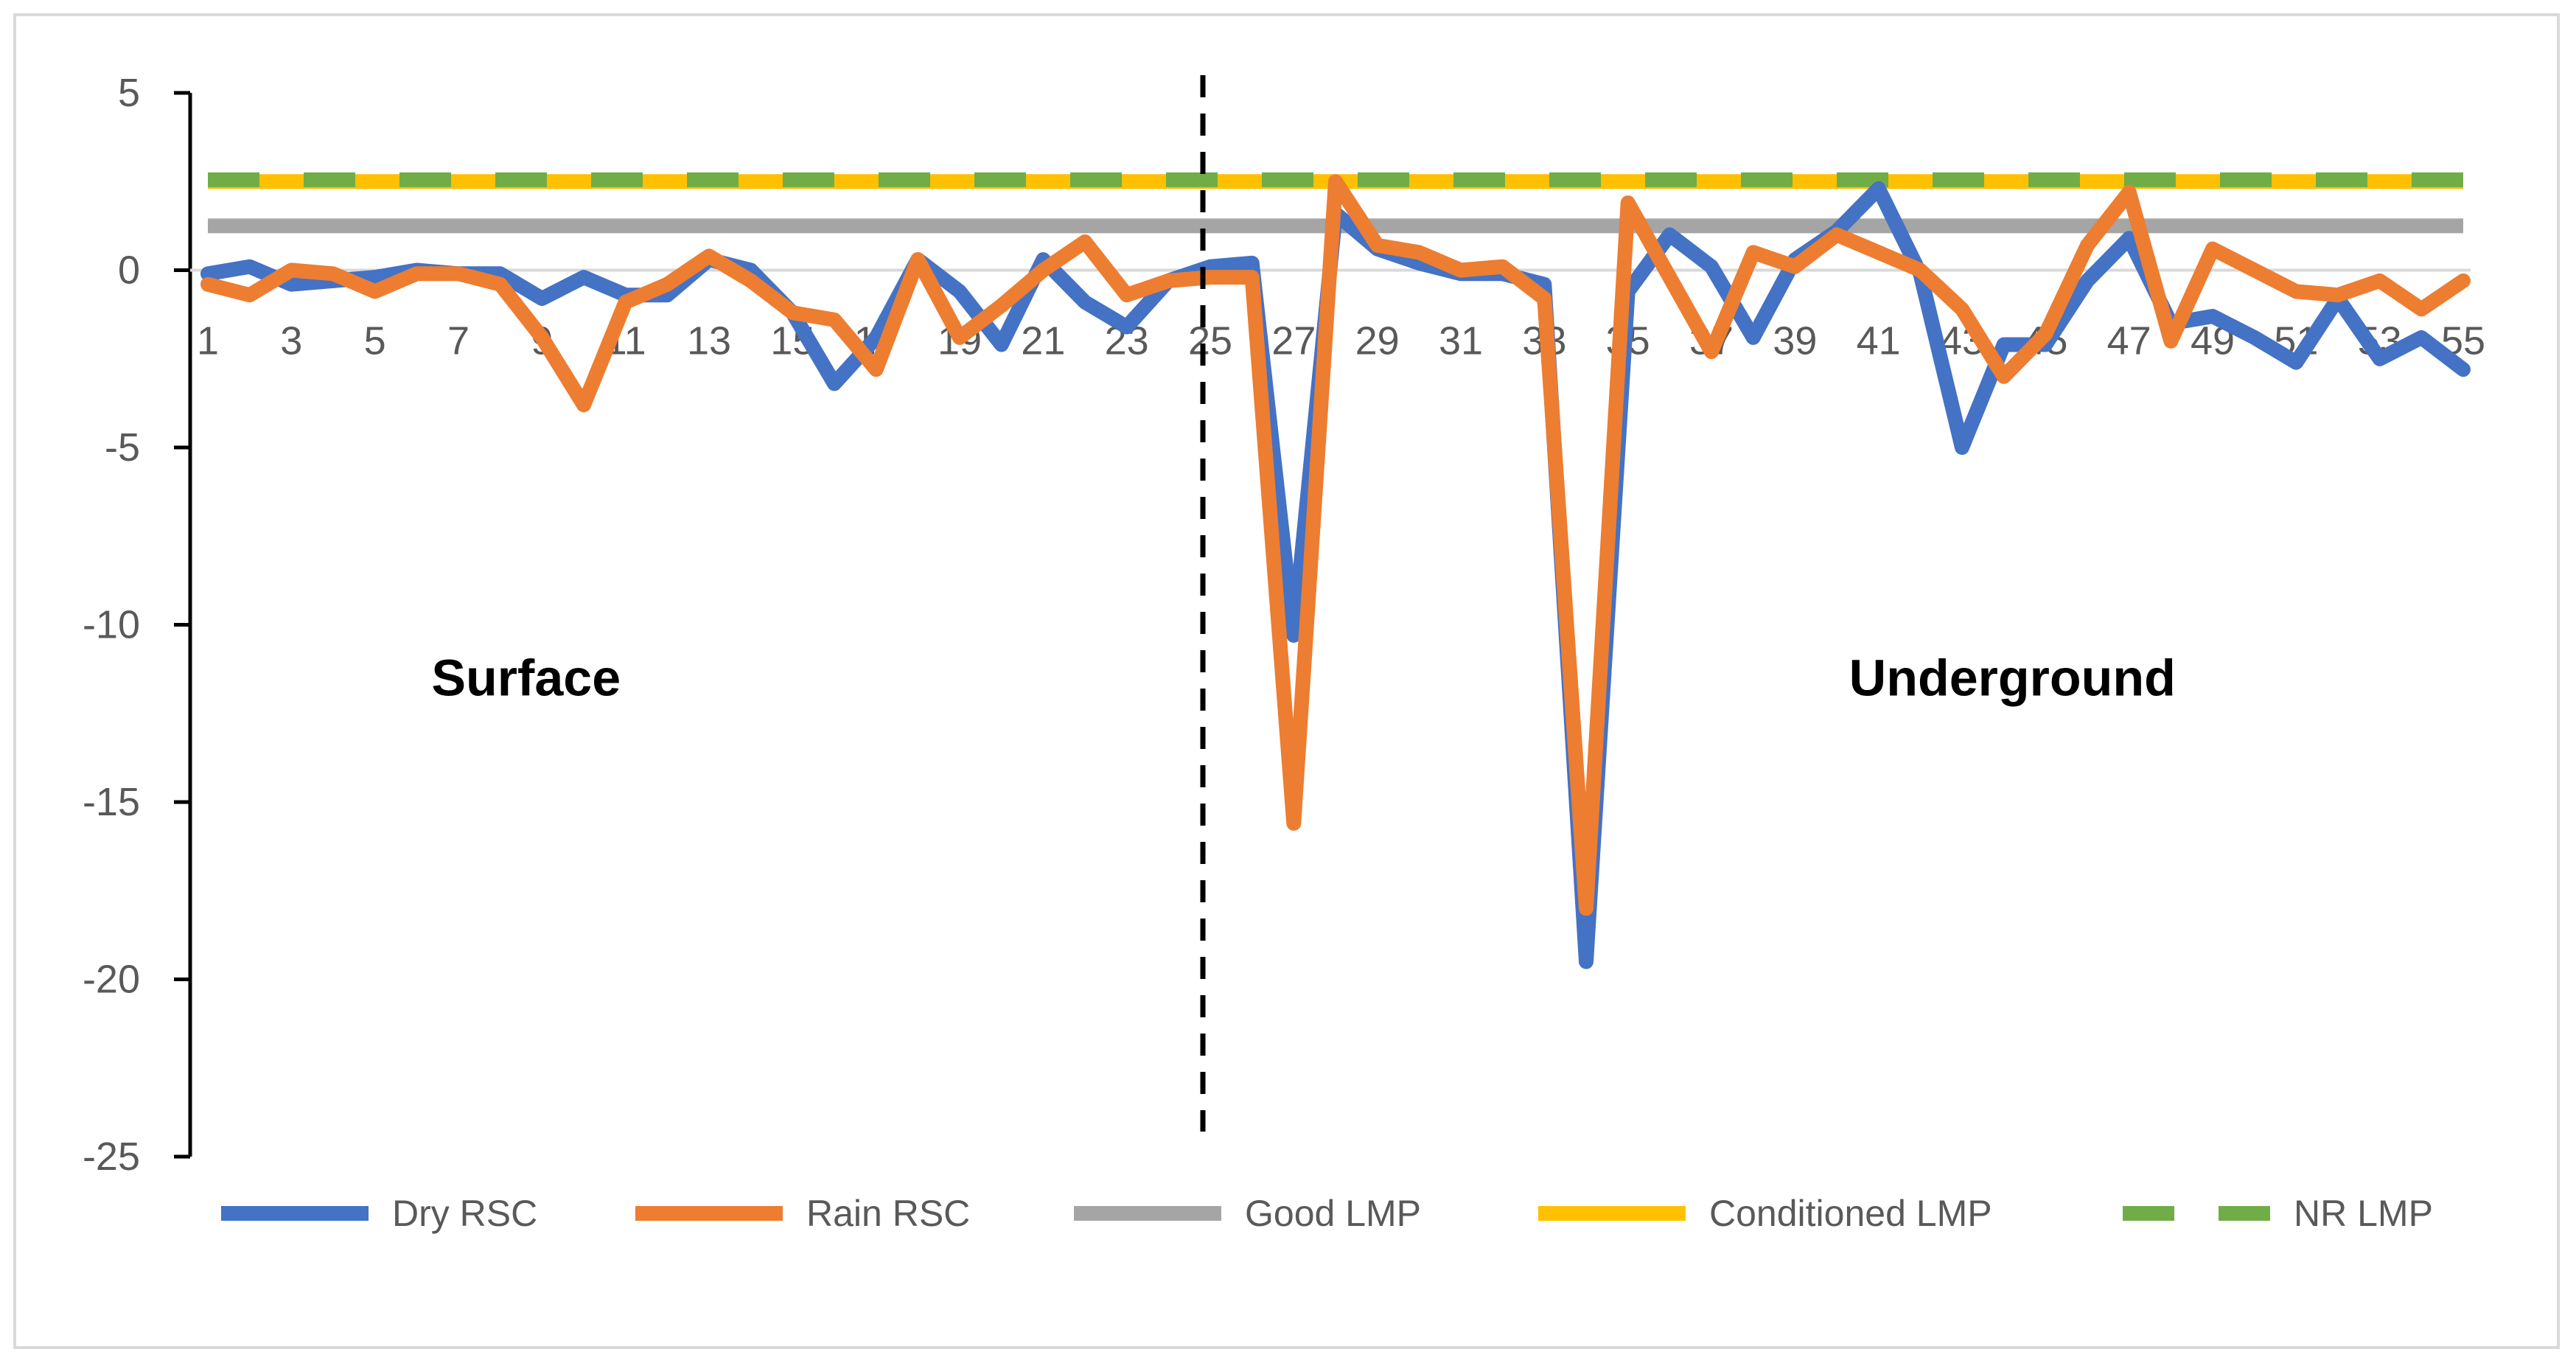  I want to click on y-tick-label: -15, so click(111, 802).